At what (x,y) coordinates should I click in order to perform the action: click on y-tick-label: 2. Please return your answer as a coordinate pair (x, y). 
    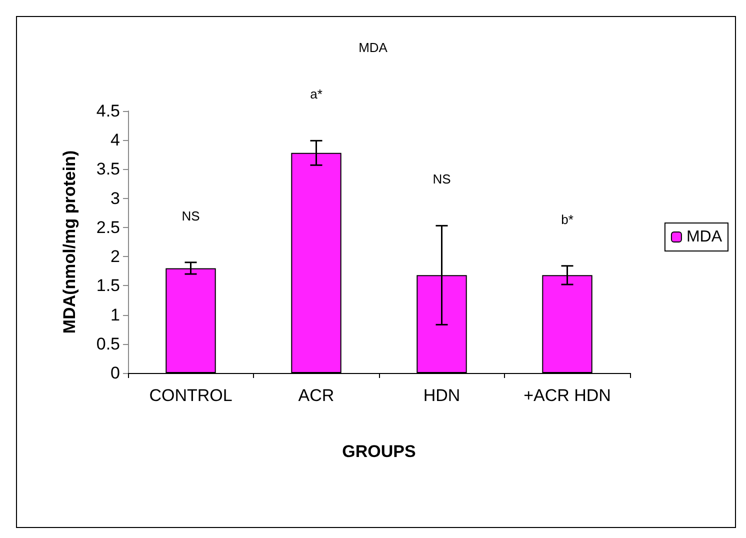
    Looking at the image, I should click on (115, 256).